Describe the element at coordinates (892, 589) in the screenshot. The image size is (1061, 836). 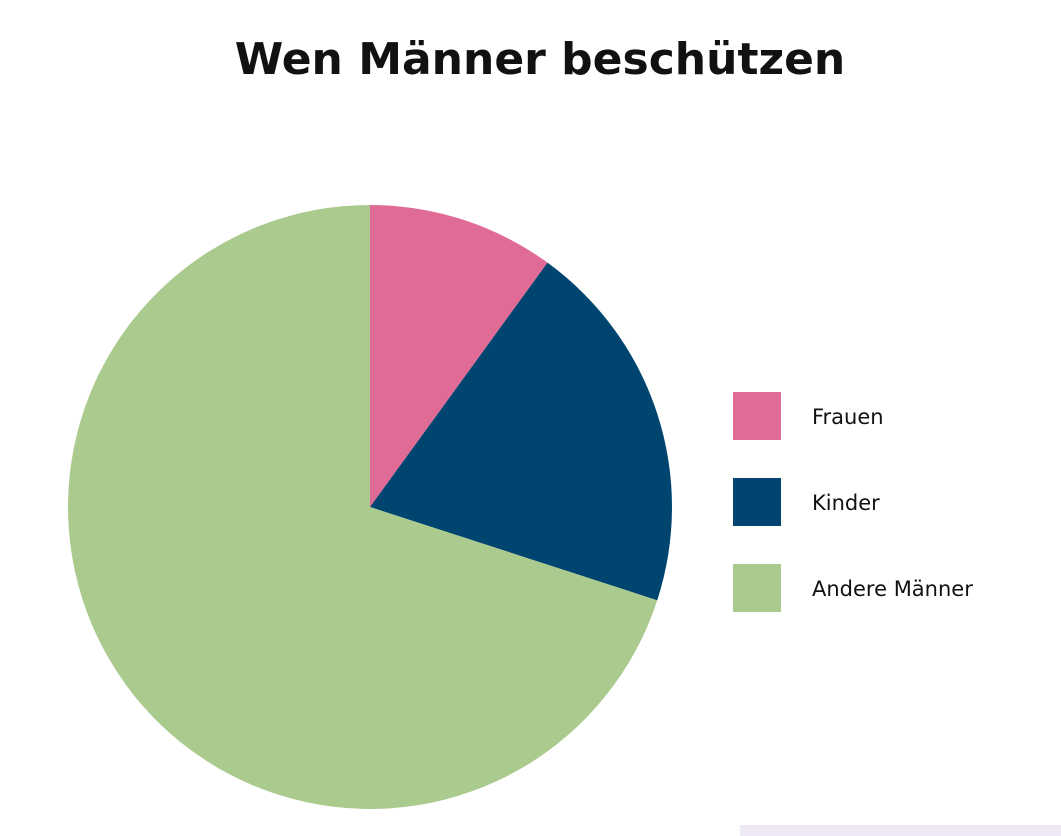
I see `legend-label: Andere Männer` at that location.